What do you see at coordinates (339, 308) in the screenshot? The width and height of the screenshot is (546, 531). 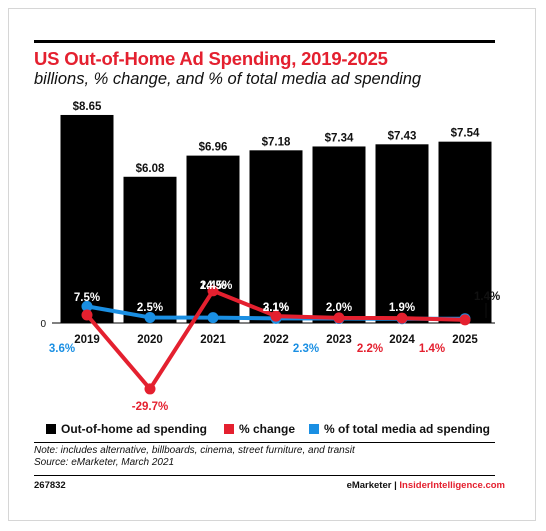 I see `share-value-label-2023: 2.0%` at bounding box center [339, 308].